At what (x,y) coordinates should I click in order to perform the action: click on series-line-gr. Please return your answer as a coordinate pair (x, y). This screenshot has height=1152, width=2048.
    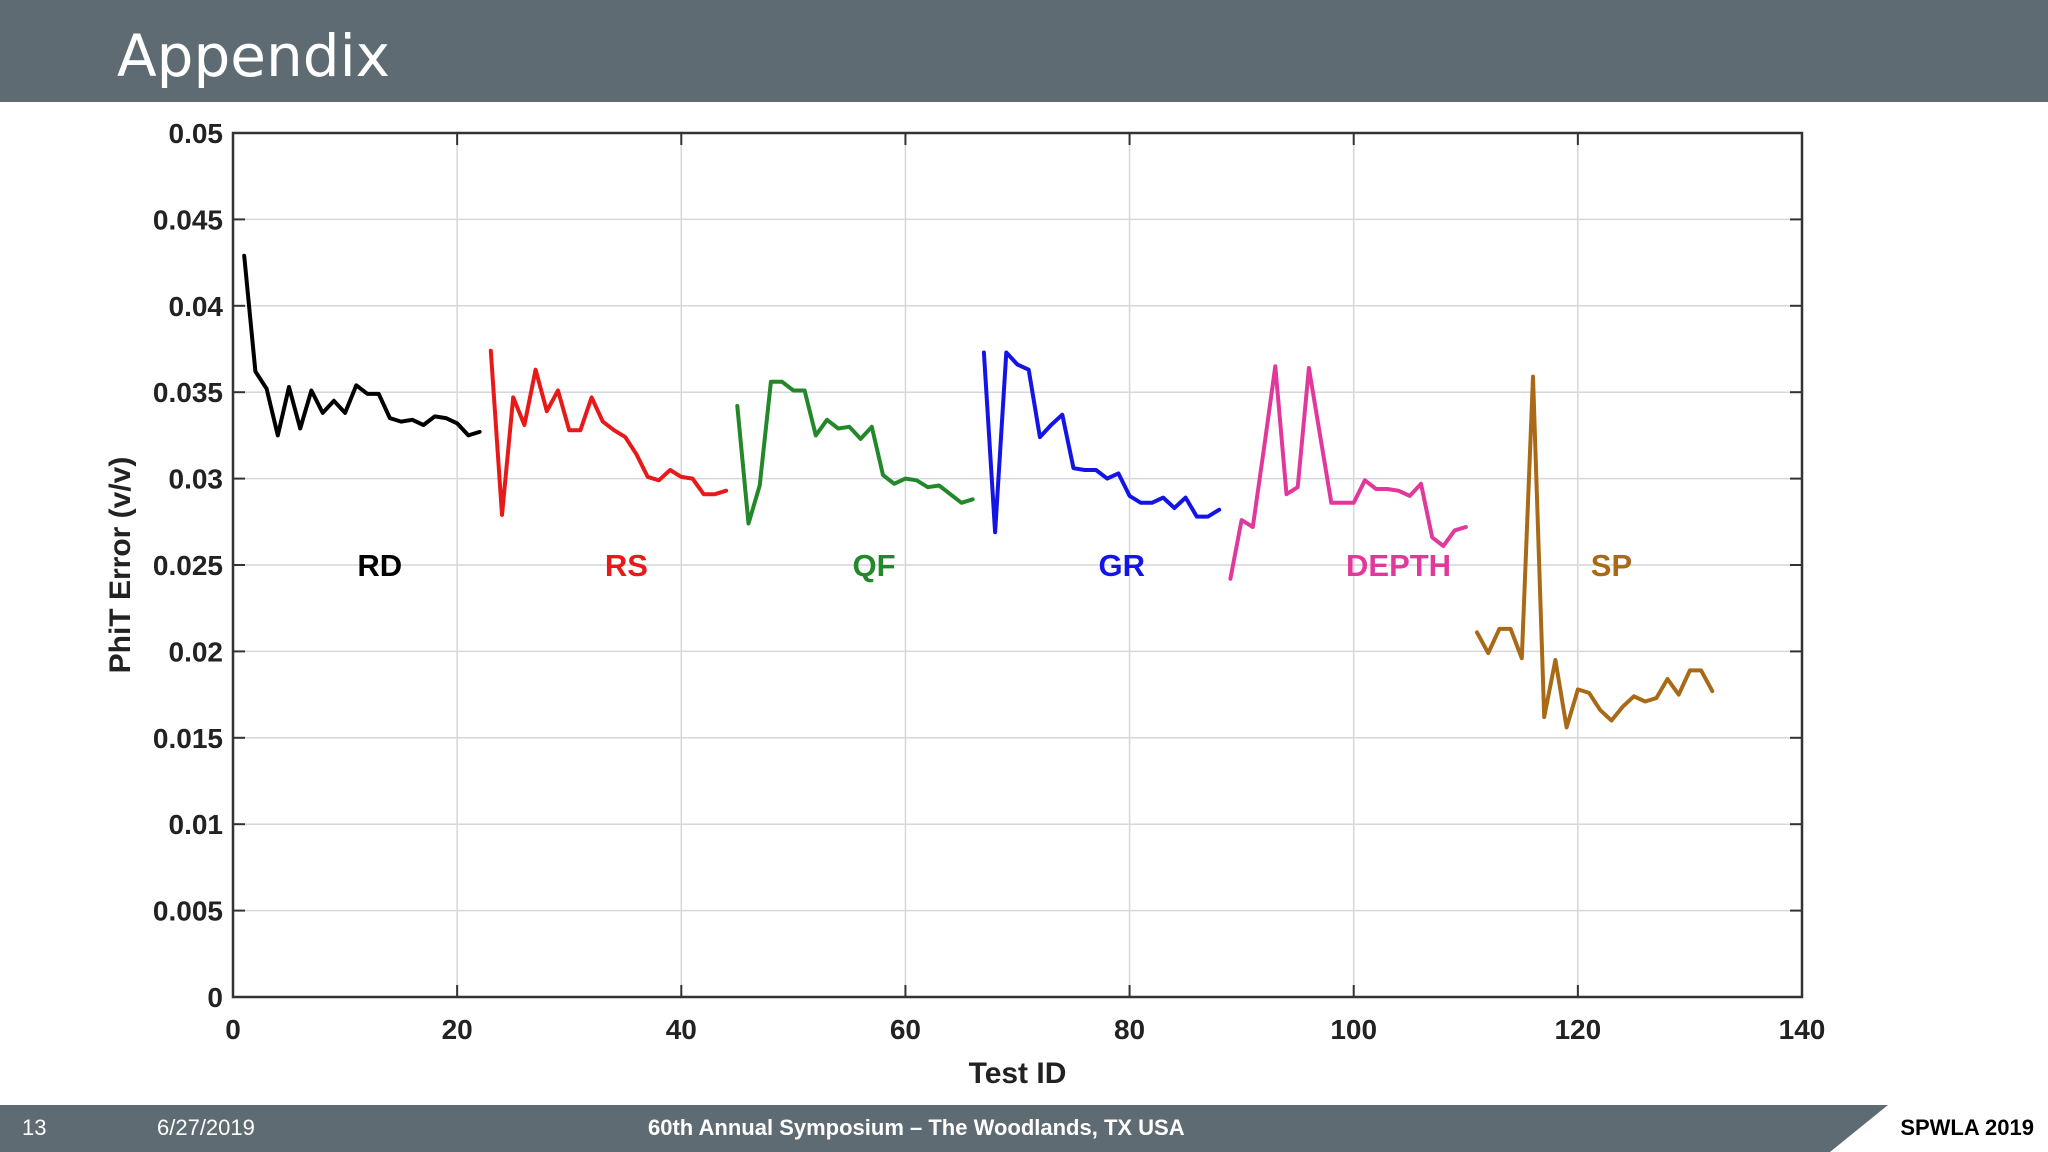
    Looking at the image, I should click on (1101, 442).